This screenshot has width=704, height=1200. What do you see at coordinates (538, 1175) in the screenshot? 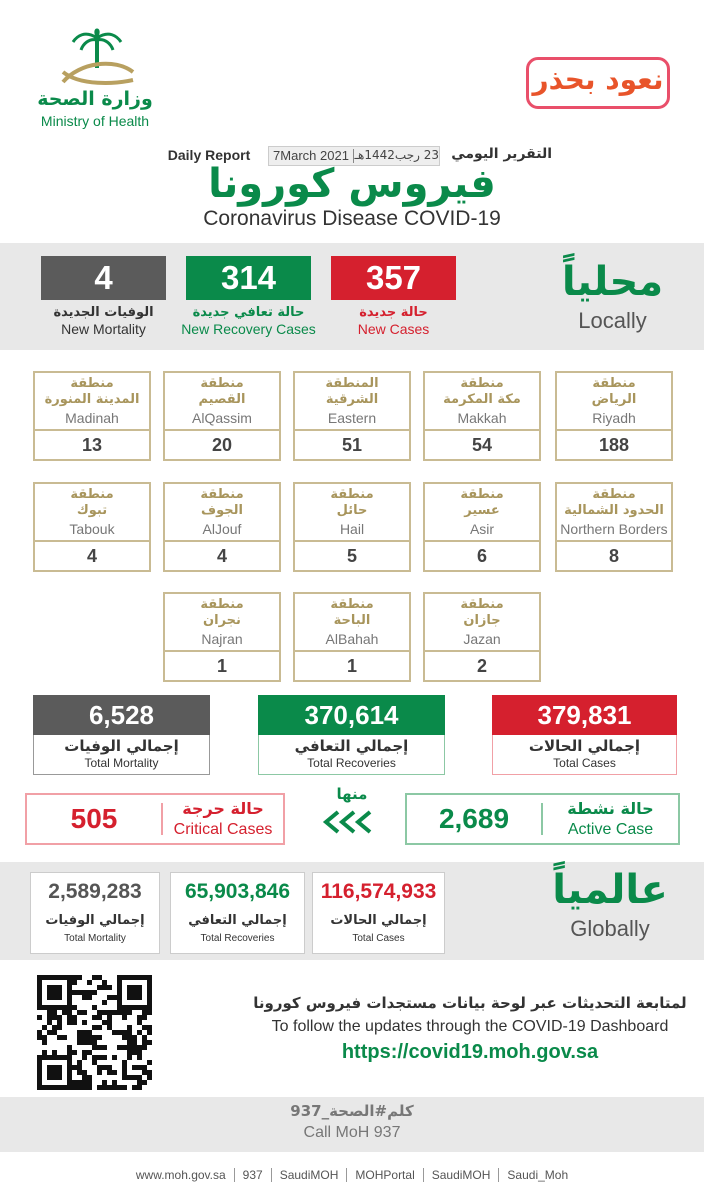
I see `footer-link: Saudi_Moh` at bounding box center [538, 1175].